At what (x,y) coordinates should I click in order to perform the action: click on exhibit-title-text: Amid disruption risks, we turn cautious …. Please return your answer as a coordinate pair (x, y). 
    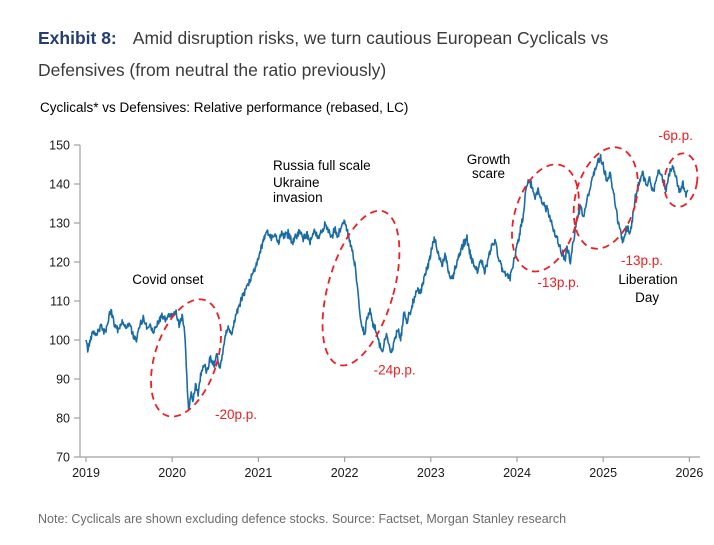
    Looking at the image, I should click on (323, 54).